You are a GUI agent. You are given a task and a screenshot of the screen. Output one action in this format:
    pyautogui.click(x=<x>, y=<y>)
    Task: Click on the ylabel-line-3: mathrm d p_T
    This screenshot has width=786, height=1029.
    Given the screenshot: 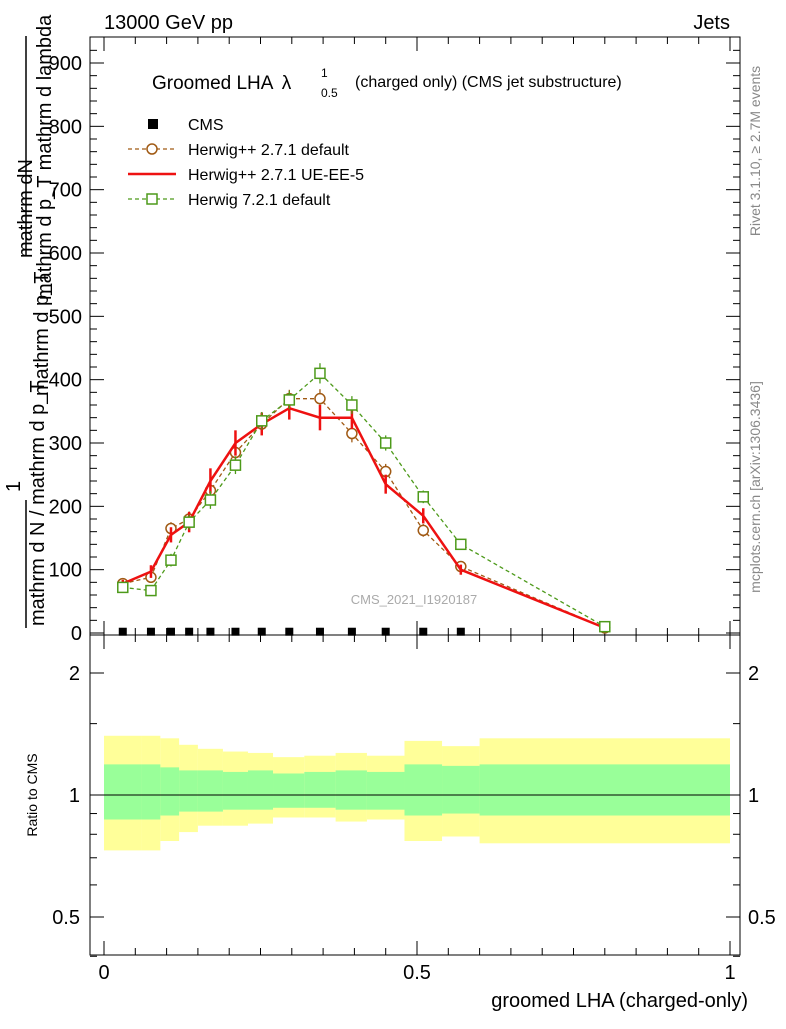 What is the action you would take?
    pyautogui.click(x=42, y=334)
    